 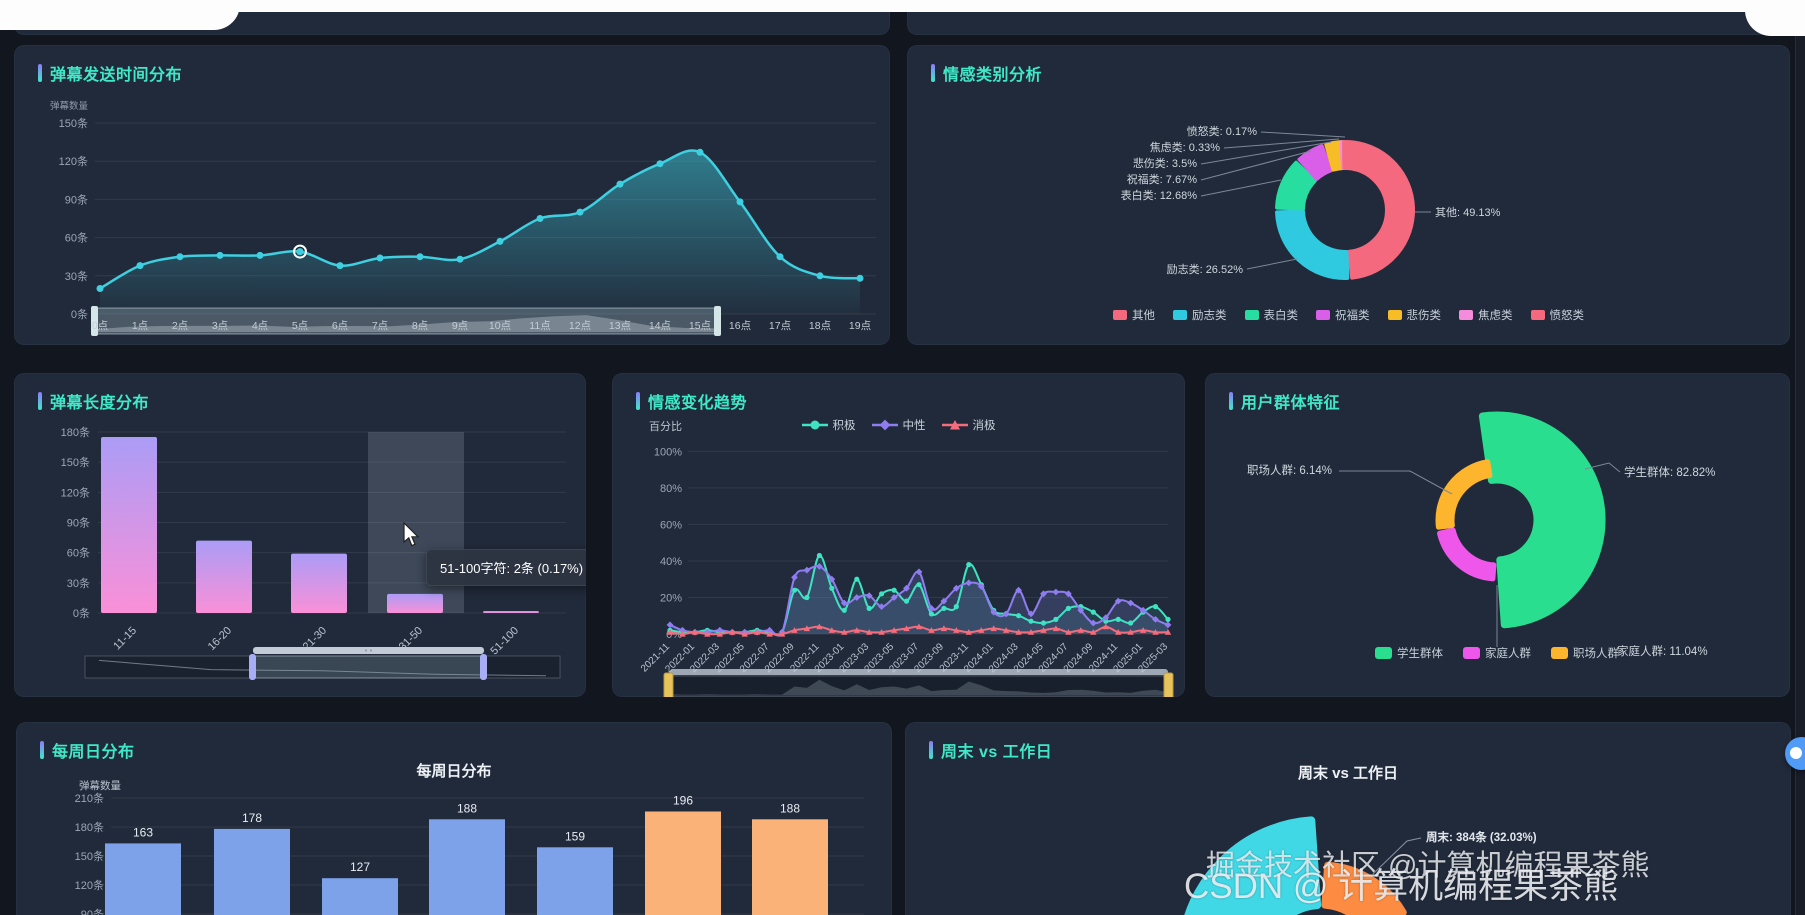 I want to click on svg-text: 120条, so click(x=75, y=492).